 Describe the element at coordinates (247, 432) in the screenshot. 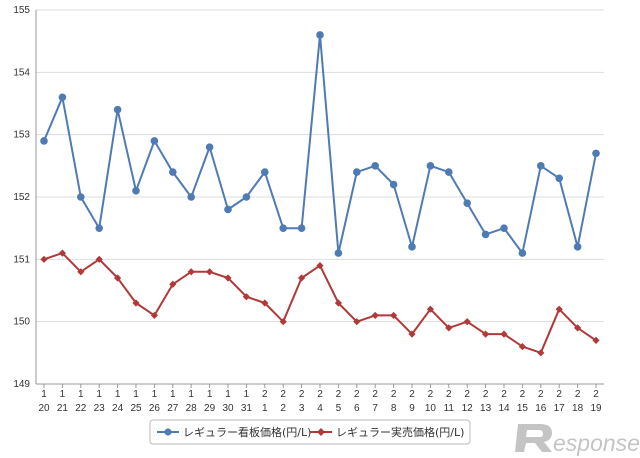

I see `legend-label-series-1: レギュラー看板価格(円/L)` at that location.